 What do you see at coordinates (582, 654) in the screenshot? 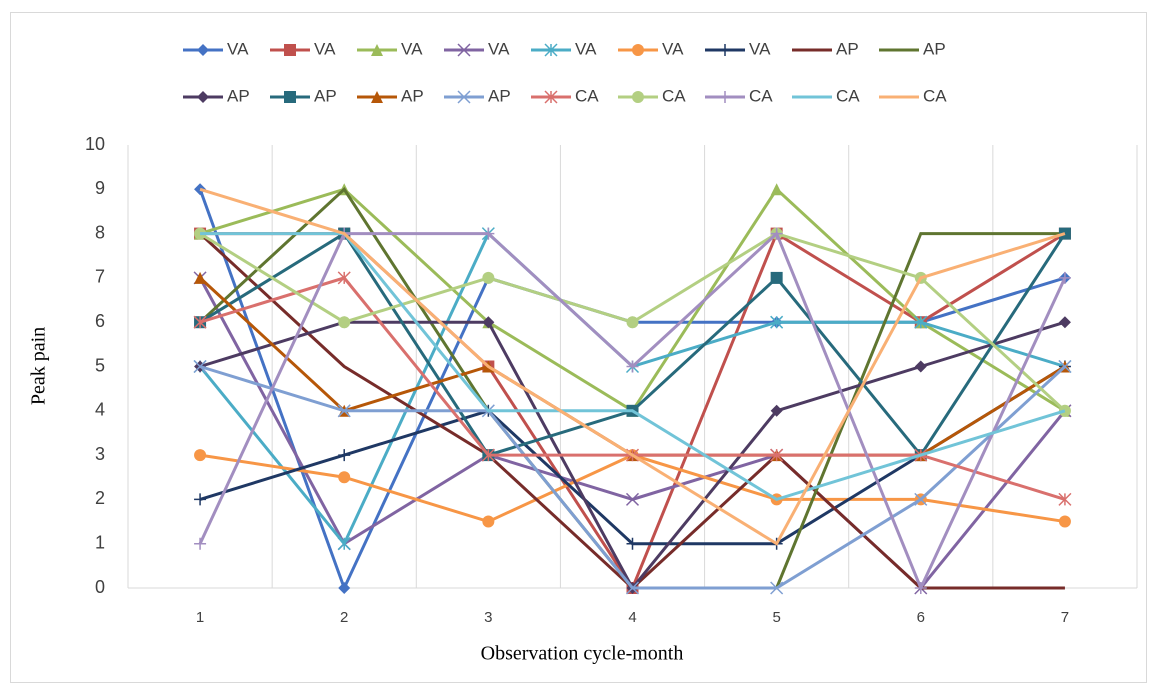
I see `x-axis-title: Observation cycle-month` at bounding box center [582, 654].